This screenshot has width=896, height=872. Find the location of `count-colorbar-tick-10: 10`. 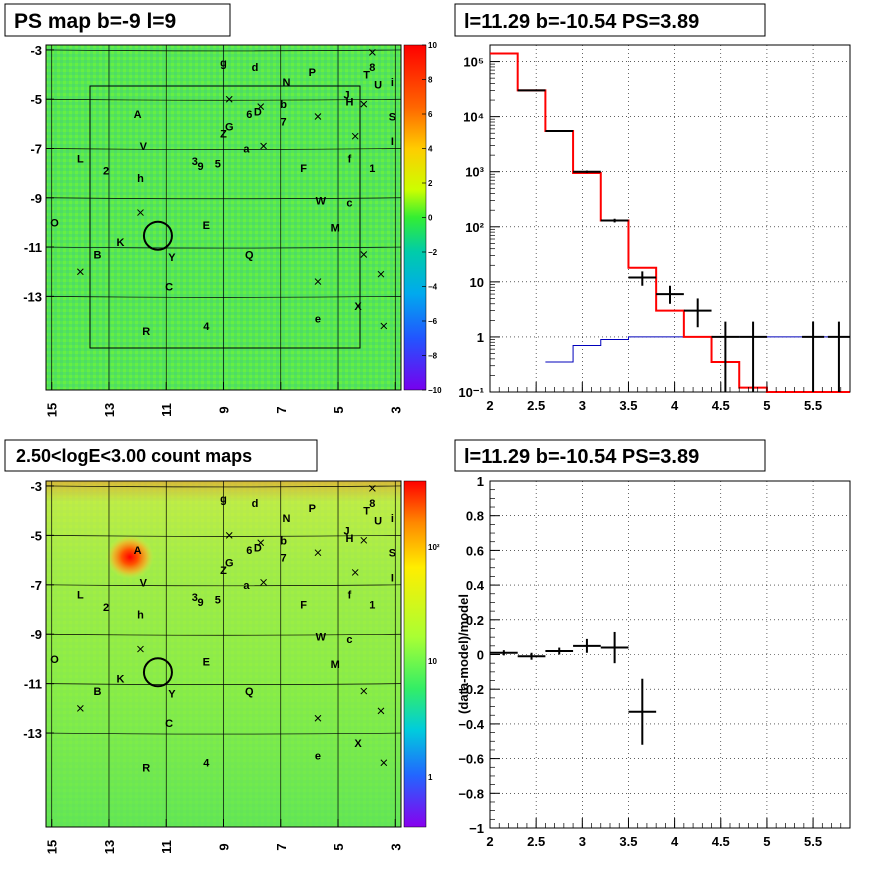

count-colorbar-tick-10: 10 is located at coordinates (432, 661).